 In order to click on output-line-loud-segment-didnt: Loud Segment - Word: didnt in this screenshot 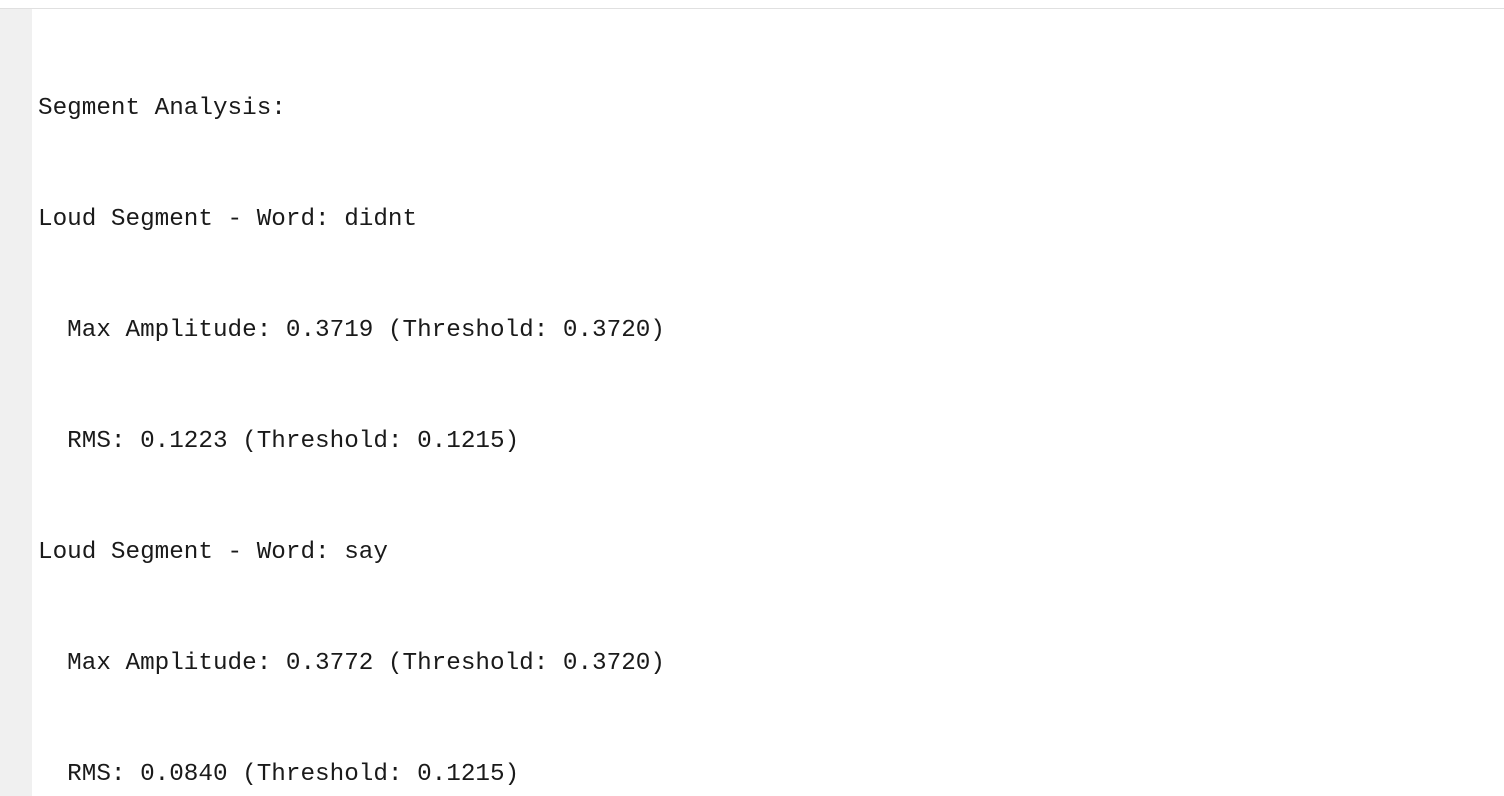, I will do `click(228, 219)`.